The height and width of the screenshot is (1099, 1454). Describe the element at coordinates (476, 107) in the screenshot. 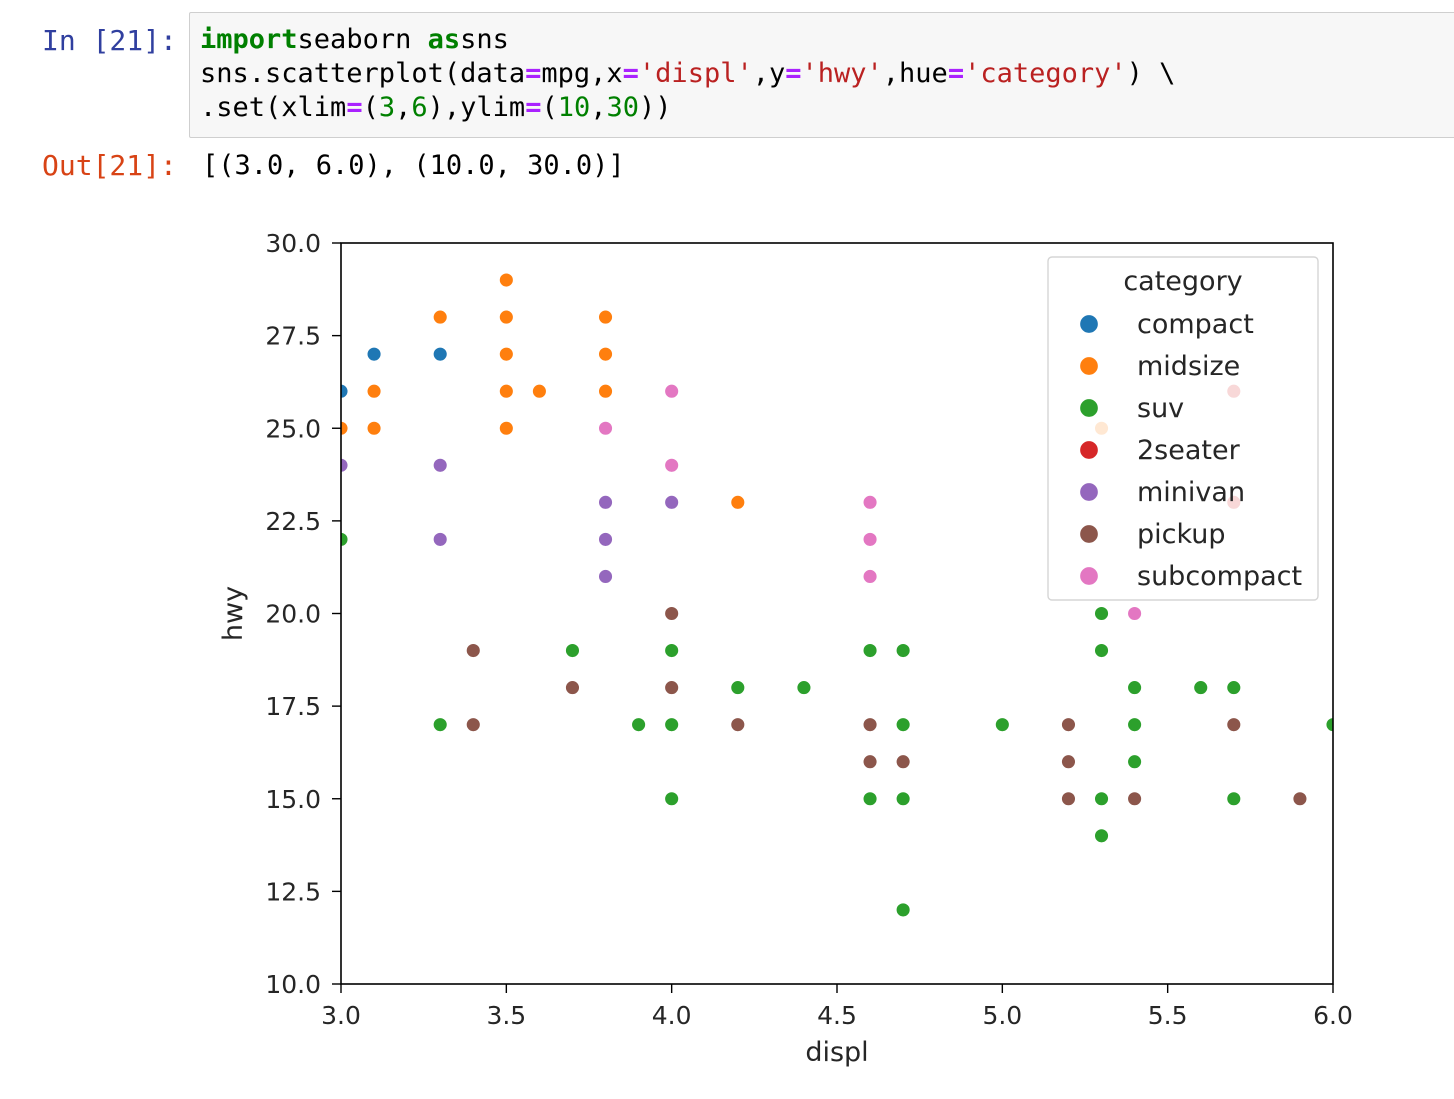

I see `code-token: ),ylim` at that location.